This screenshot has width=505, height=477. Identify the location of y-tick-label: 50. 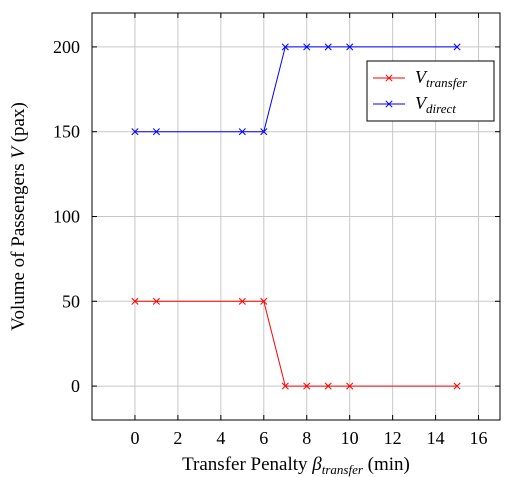
(71, 301).